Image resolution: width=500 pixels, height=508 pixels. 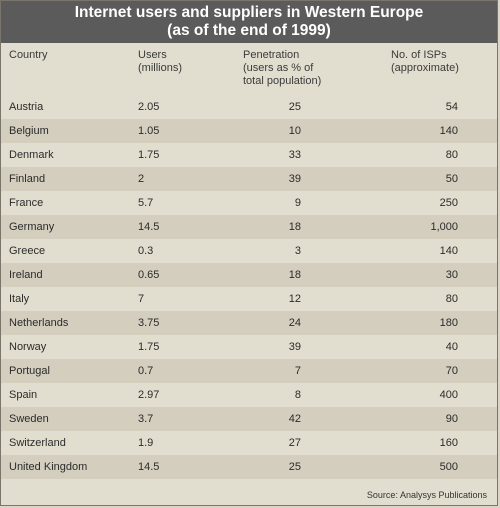 I want to click on table-row: Germany 14.5 18 1,000, so click(x=249, y=227).